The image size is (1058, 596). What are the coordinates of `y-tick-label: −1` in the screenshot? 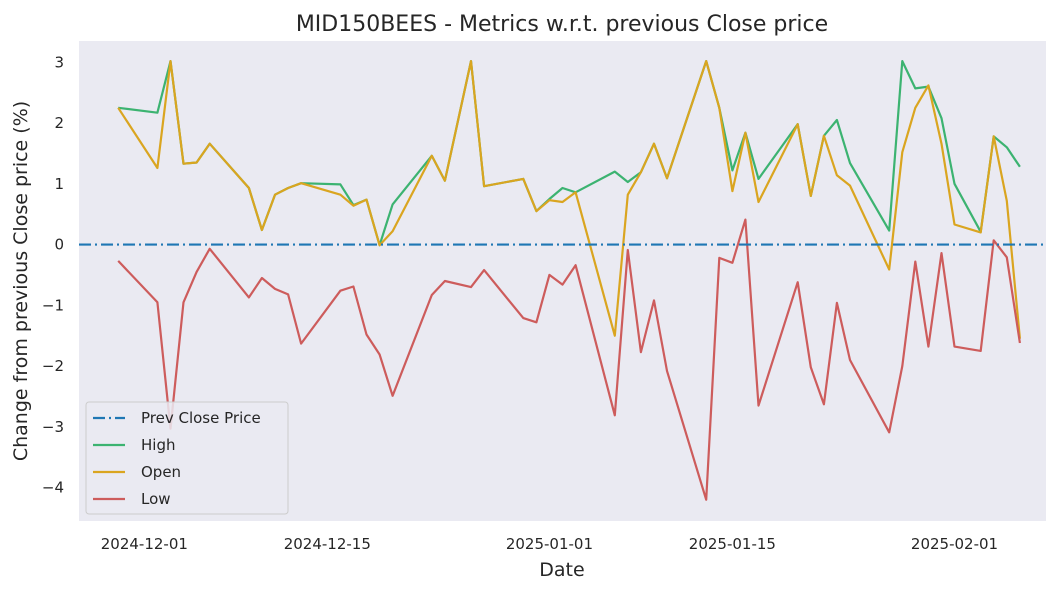 It's located at (53, 305).